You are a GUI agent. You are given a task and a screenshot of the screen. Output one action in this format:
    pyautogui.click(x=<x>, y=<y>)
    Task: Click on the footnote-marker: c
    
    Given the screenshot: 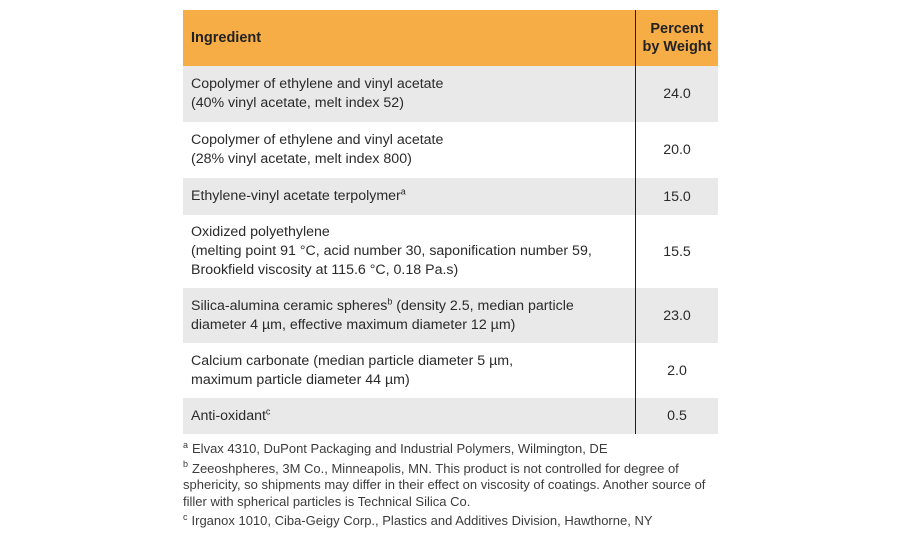 What is the action you would take?
    pyautogui.click(x=268, y=410)
    